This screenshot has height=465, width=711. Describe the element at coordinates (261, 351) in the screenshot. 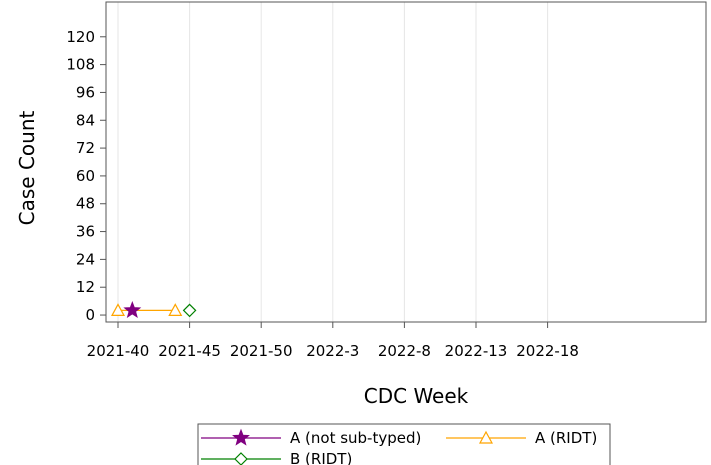

I see `x-tick-label: 2021-50` at that location.